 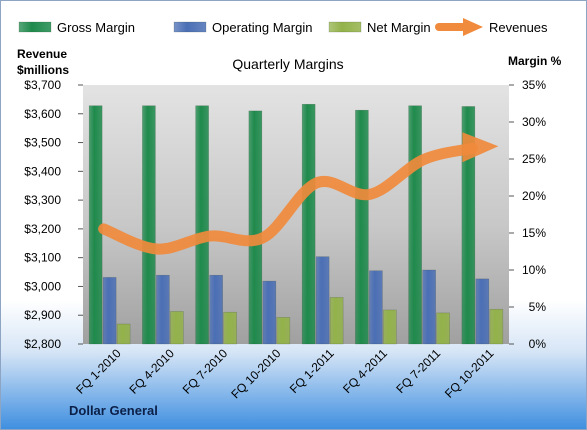 What do you see at coordinates (538, 344) in the screenshot?
I see `right-axis-tick-label: 0%` at bounding box center [538, 344].